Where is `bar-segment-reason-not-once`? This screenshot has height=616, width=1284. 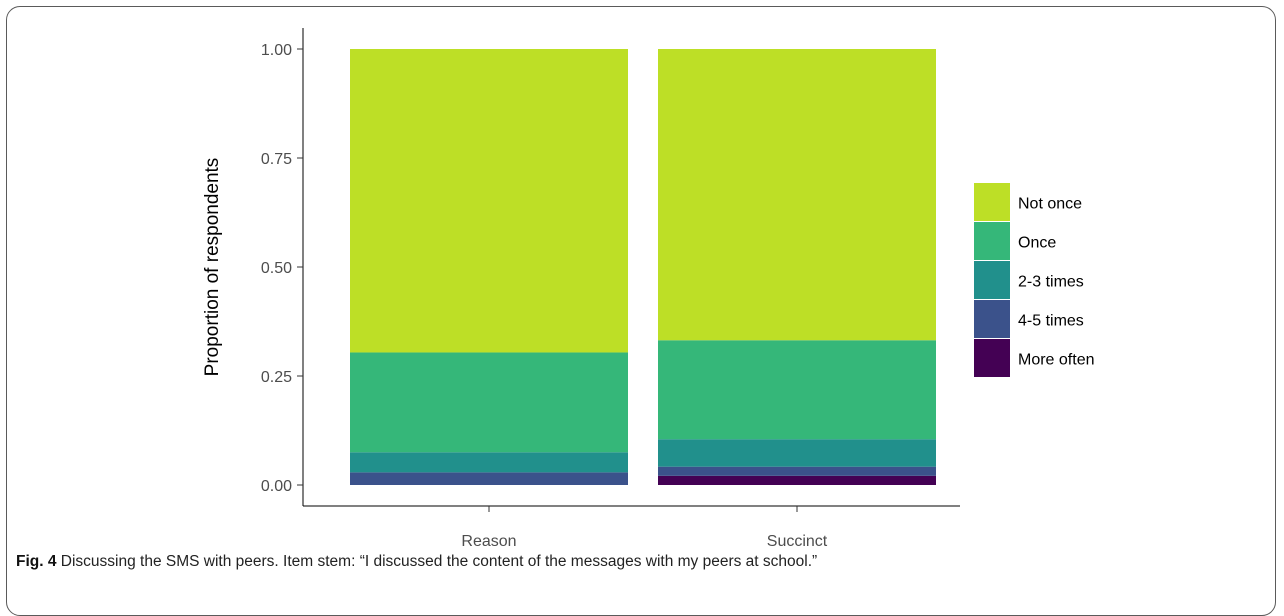 bar-segment-reason-not-once is located at coordinates (489, 201).